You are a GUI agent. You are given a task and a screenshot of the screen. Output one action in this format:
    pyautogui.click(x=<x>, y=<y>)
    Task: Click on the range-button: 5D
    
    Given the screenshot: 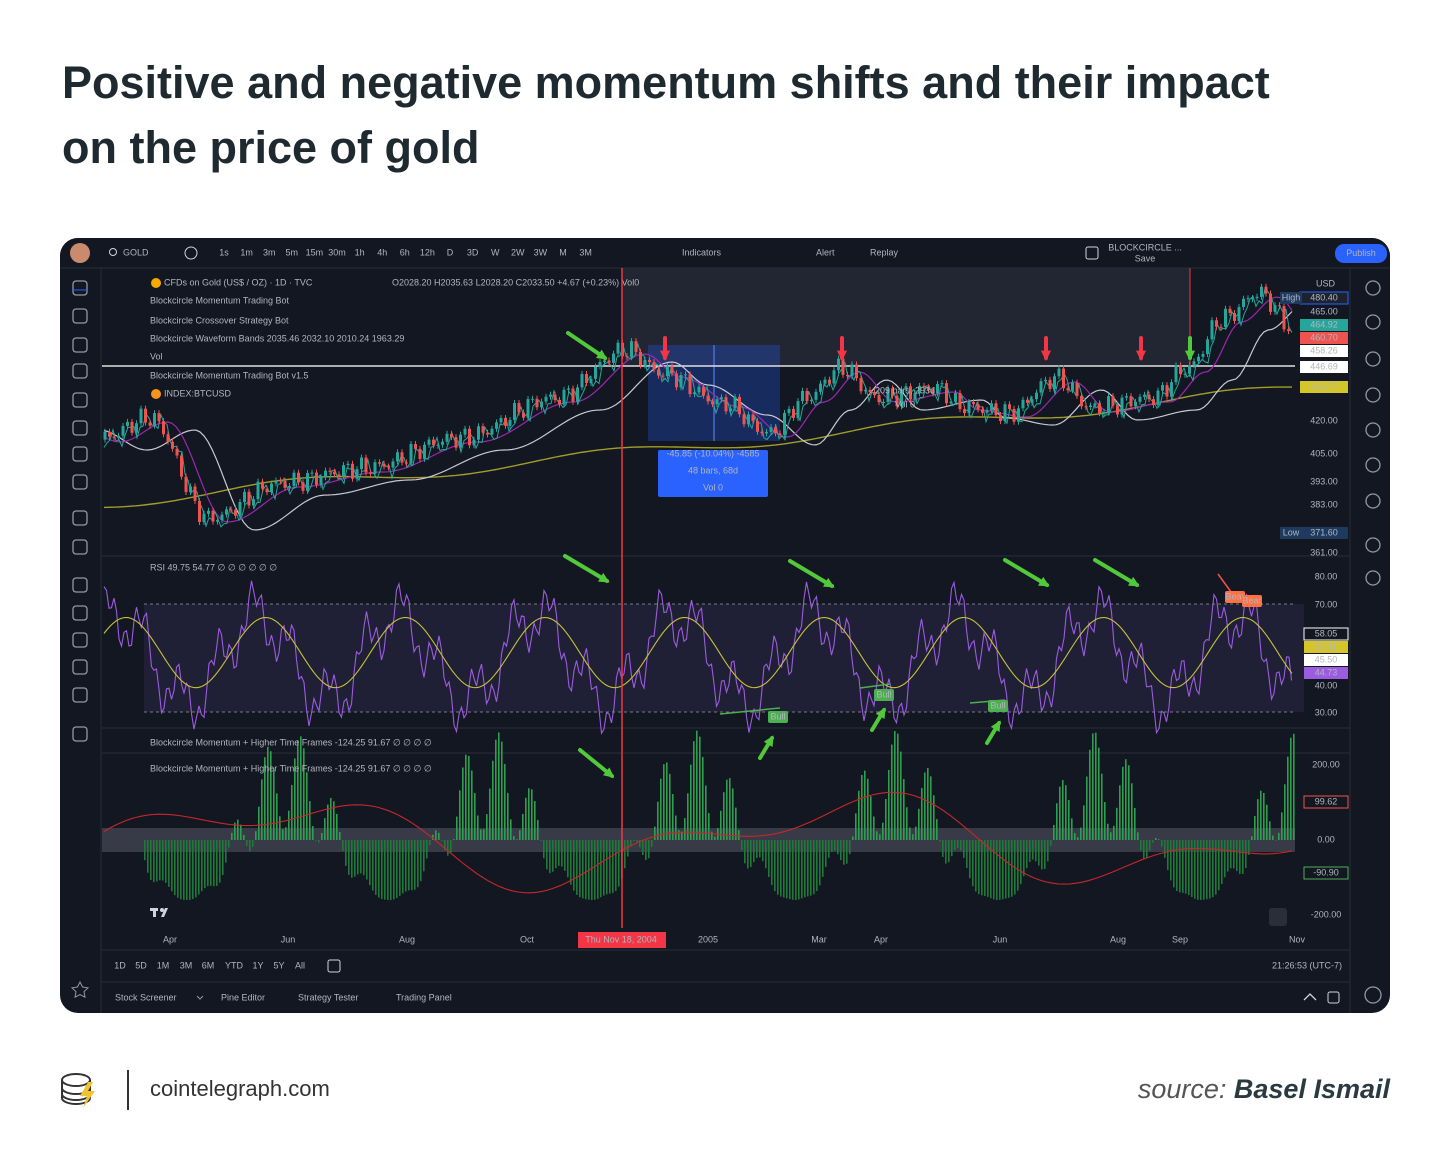 What is the action you would take?
    pyautogui.click(x=141, y=965)
    